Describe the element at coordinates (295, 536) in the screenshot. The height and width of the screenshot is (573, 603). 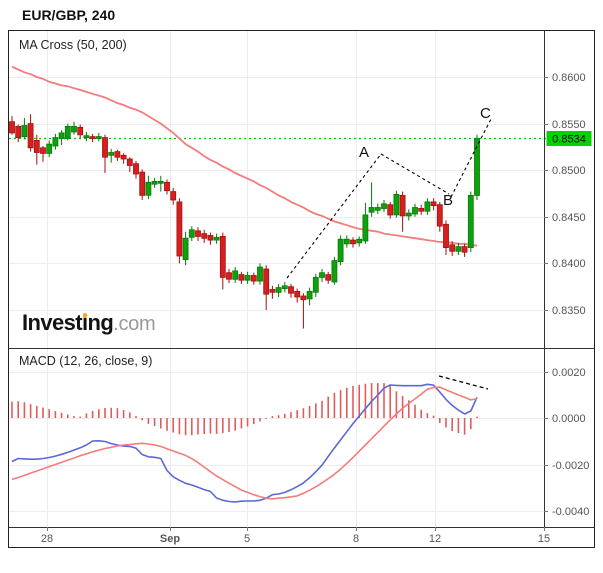
I see `time-axis: 28 Sep 5 8 12 15` at that location.